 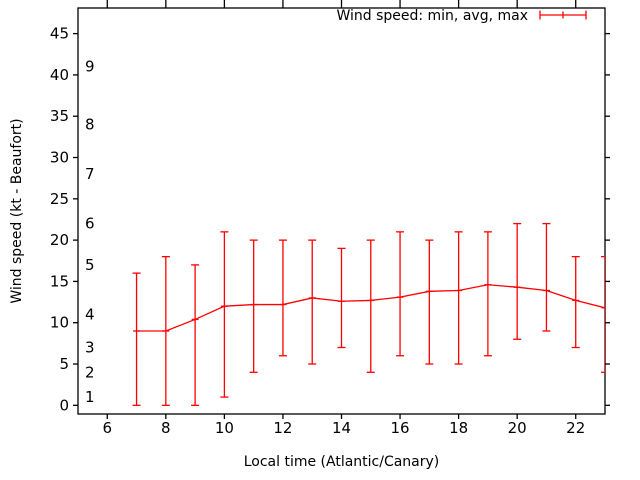 I want to click on x-tick-label: 12, so click(x=282, y=428).